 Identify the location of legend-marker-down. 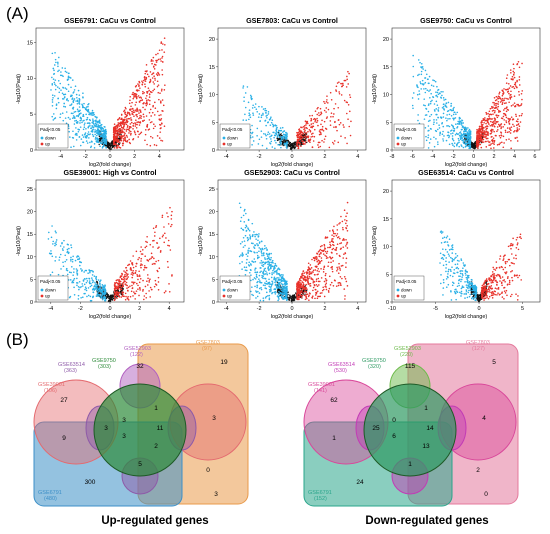
(42, 138).